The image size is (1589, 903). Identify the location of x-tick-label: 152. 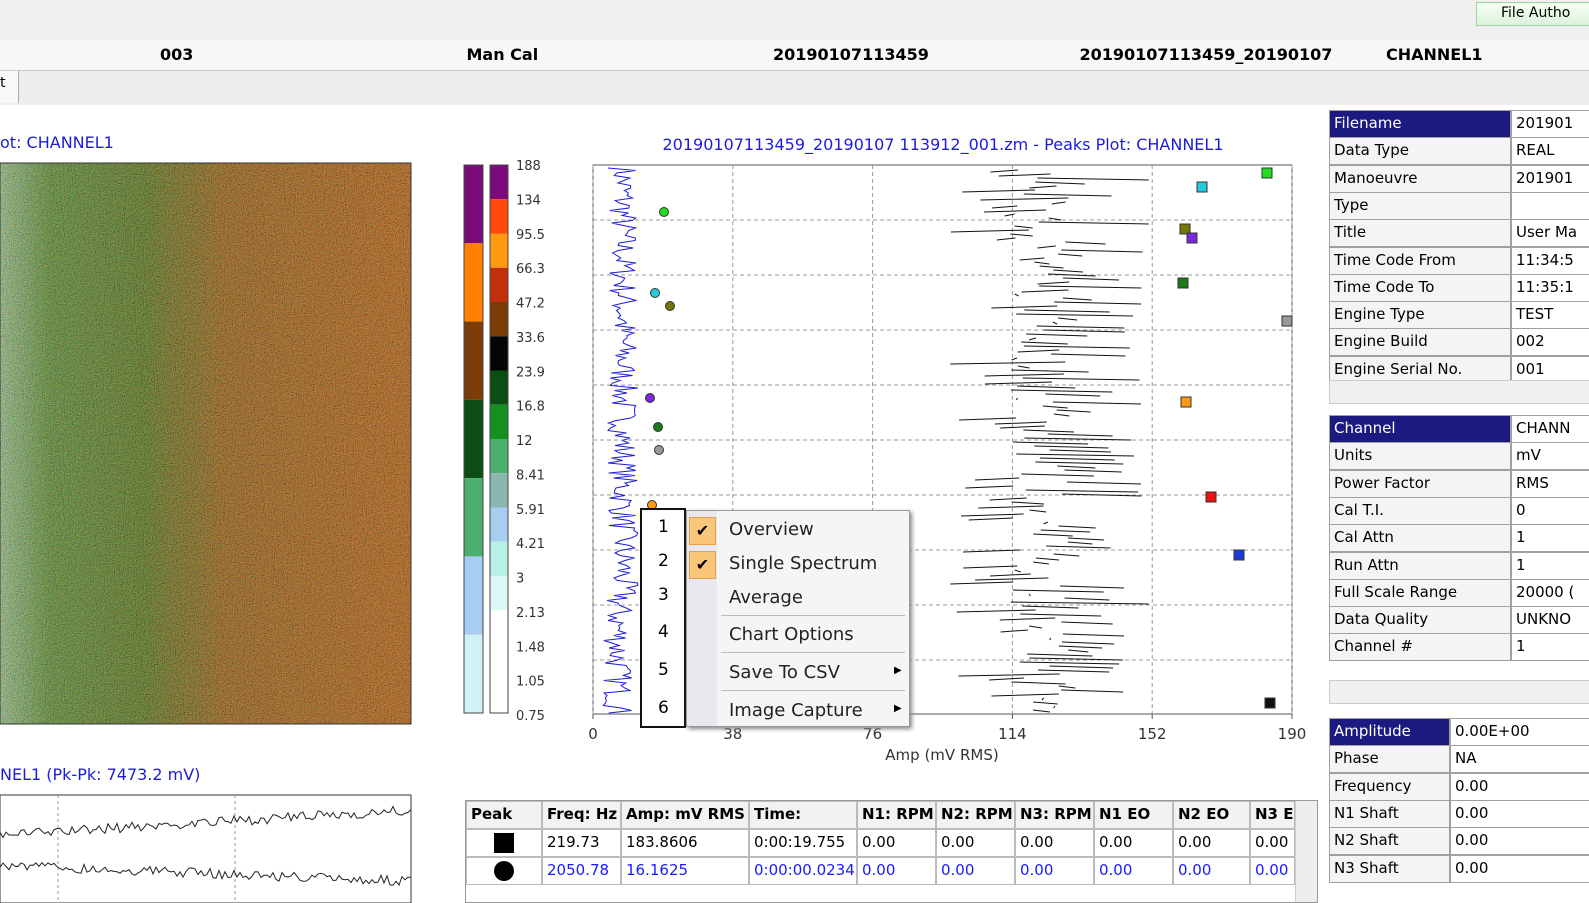
(1152, 734).